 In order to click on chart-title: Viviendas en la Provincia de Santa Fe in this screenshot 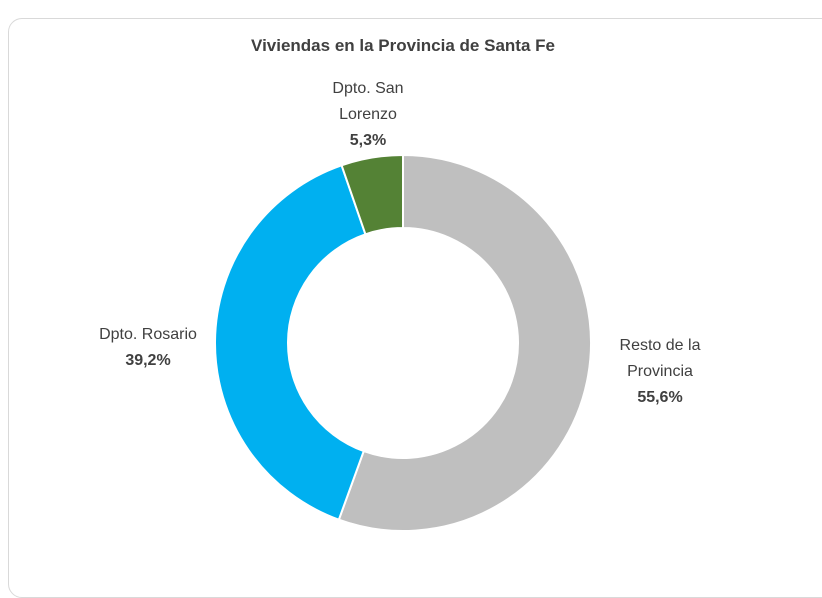, I will do `click(403, 45)`.